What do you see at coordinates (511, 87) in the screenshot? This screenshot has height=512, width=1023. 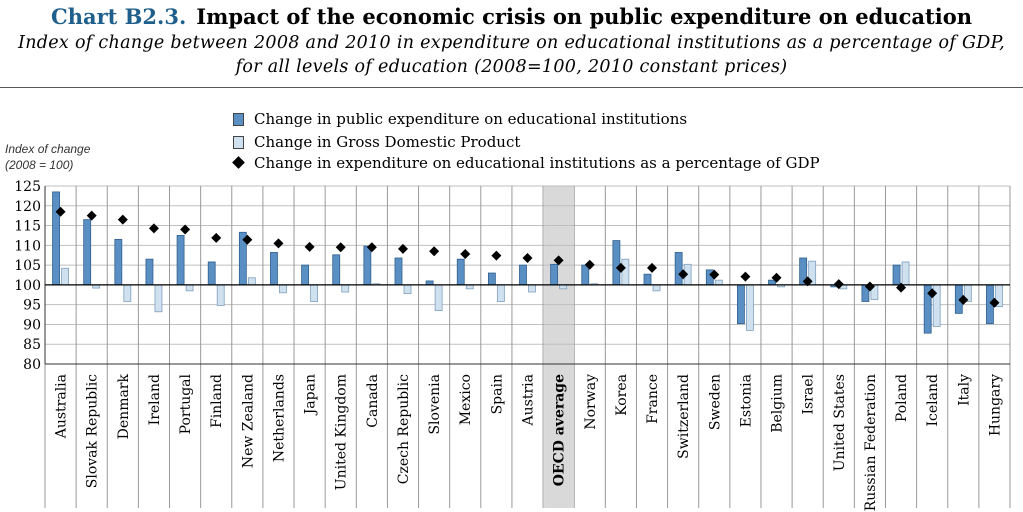 I see `title-divider` at bounding box center [511, 87].